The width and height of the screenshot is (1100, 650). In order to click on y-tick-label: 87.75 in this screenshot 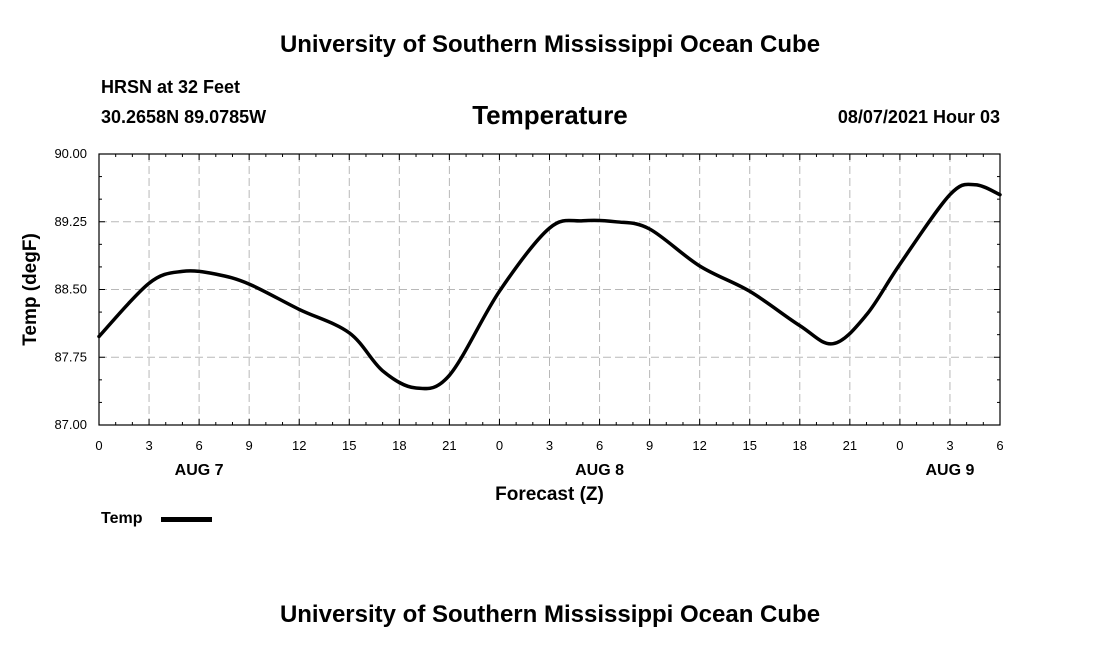, I will do `click(70, 356)`.